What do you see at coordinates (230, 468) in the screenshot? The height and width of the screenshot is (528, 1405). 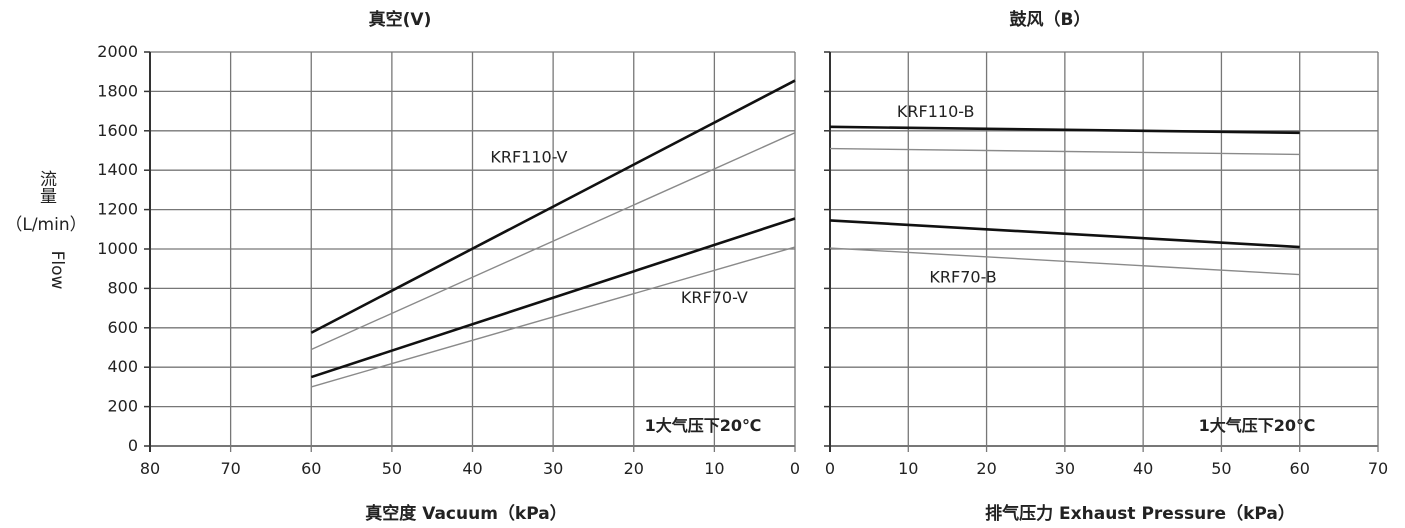 I see `vacuum-x-tick-label-70: 70` at bounding box center [230, 468].